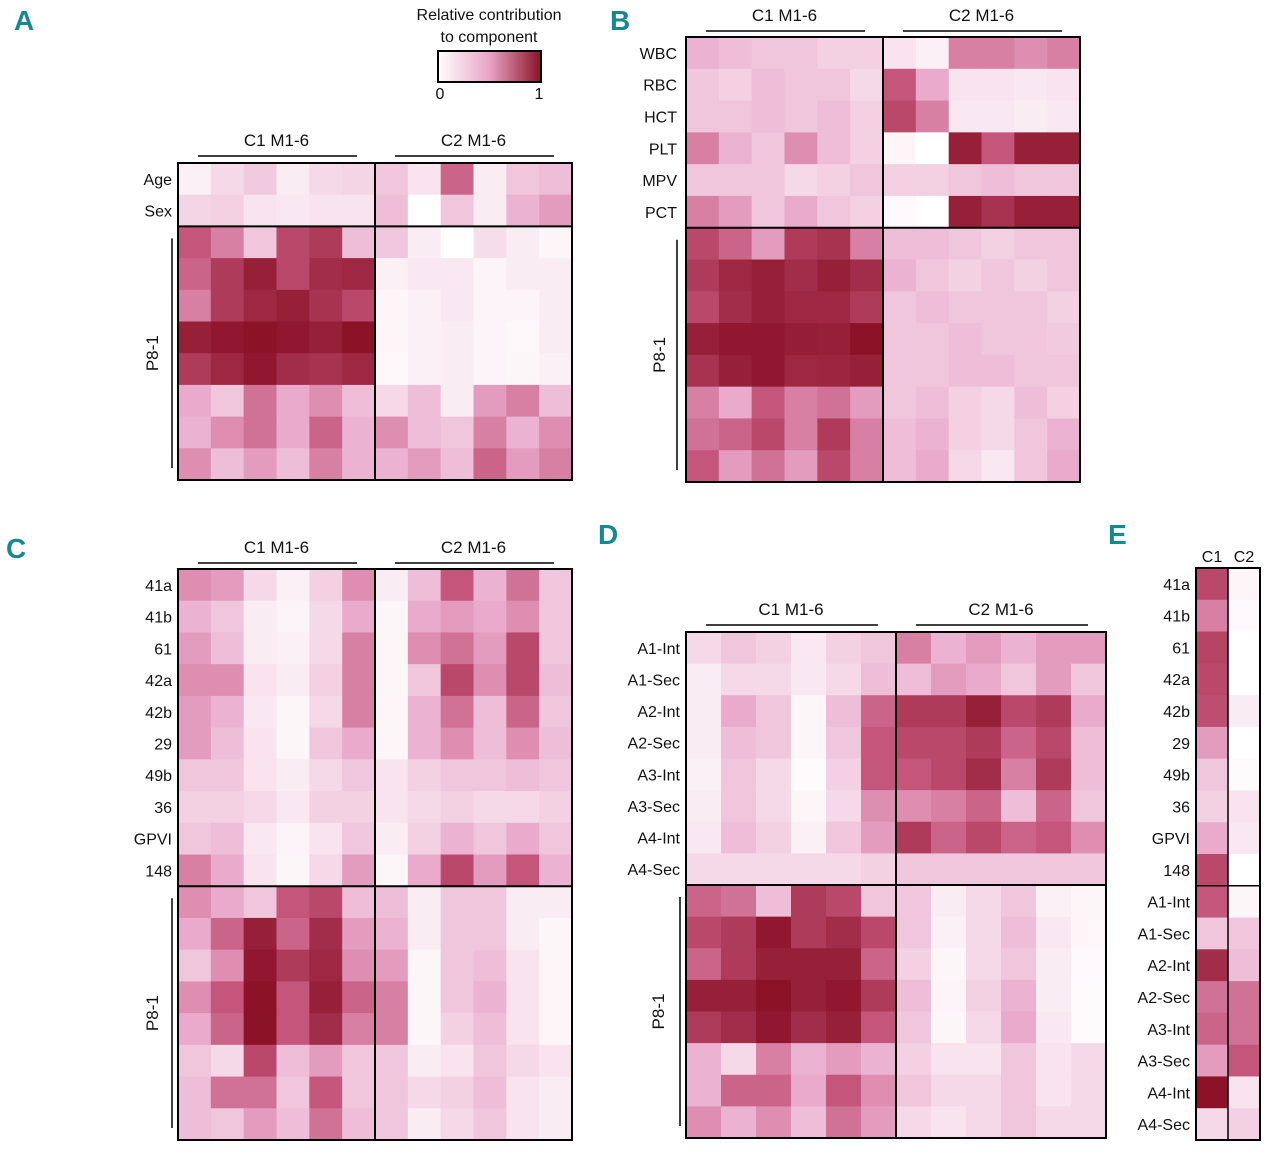  What do you see at coordinates (1164, 934) in the screenshot?
I see `row-label: A1-Sec` at bounding box center [1164, 934].